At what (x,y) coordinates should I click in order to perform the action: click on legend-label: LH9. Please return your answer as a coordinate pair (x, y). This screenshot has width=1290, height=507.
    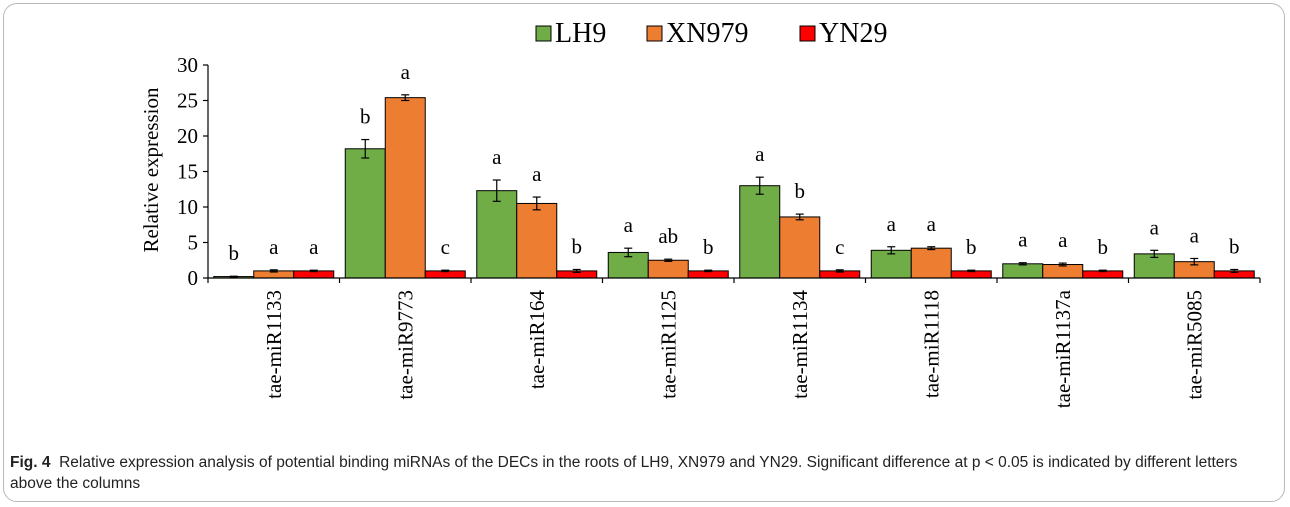
    Looking at the image, I should click on (580, 33).